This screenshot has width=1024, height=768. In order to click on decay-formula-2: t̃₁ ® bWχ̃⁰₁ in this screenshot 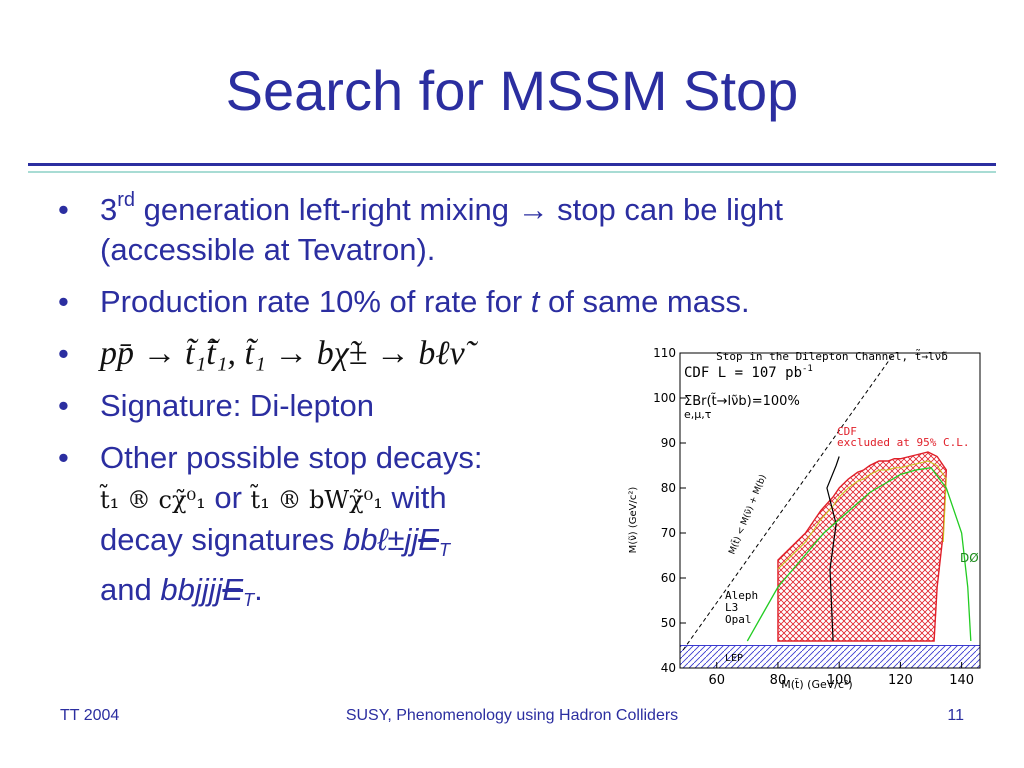, I will do `click(316, 500)`.